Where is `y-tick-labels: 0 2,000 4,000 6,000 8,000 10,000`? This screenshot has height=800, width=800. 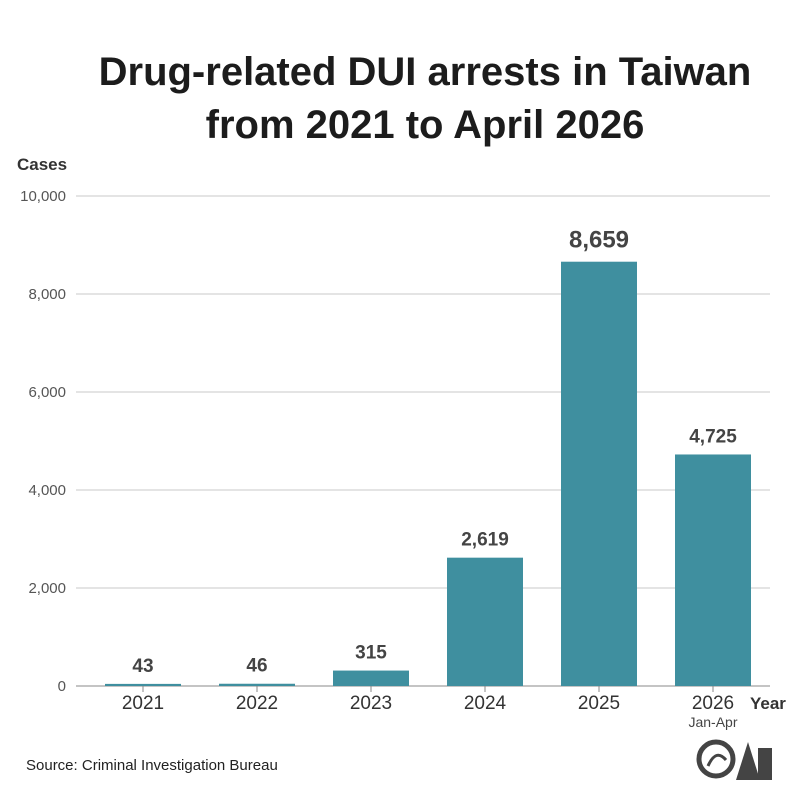 y-tick-labels: 0 2,000 4,000 6,000 8,000 10,000 is located at coordinates (43, 441).